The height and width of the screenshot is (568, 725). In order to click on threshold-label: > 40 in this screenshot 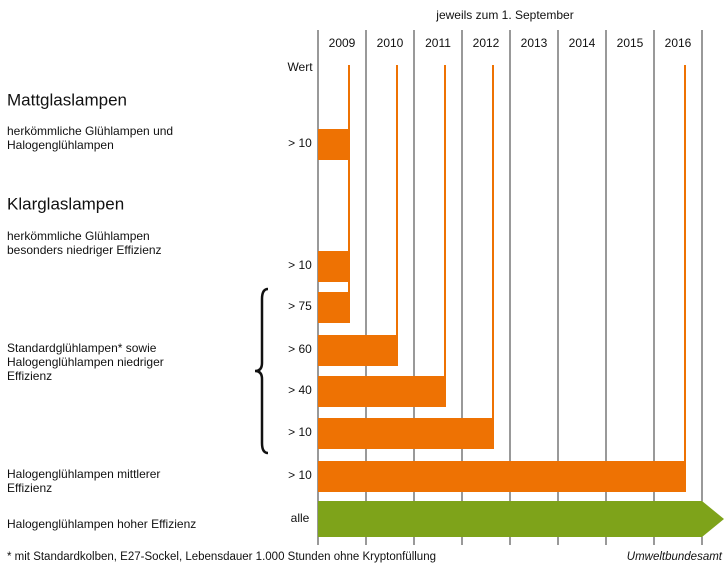, I will do `click(300, 390)`.